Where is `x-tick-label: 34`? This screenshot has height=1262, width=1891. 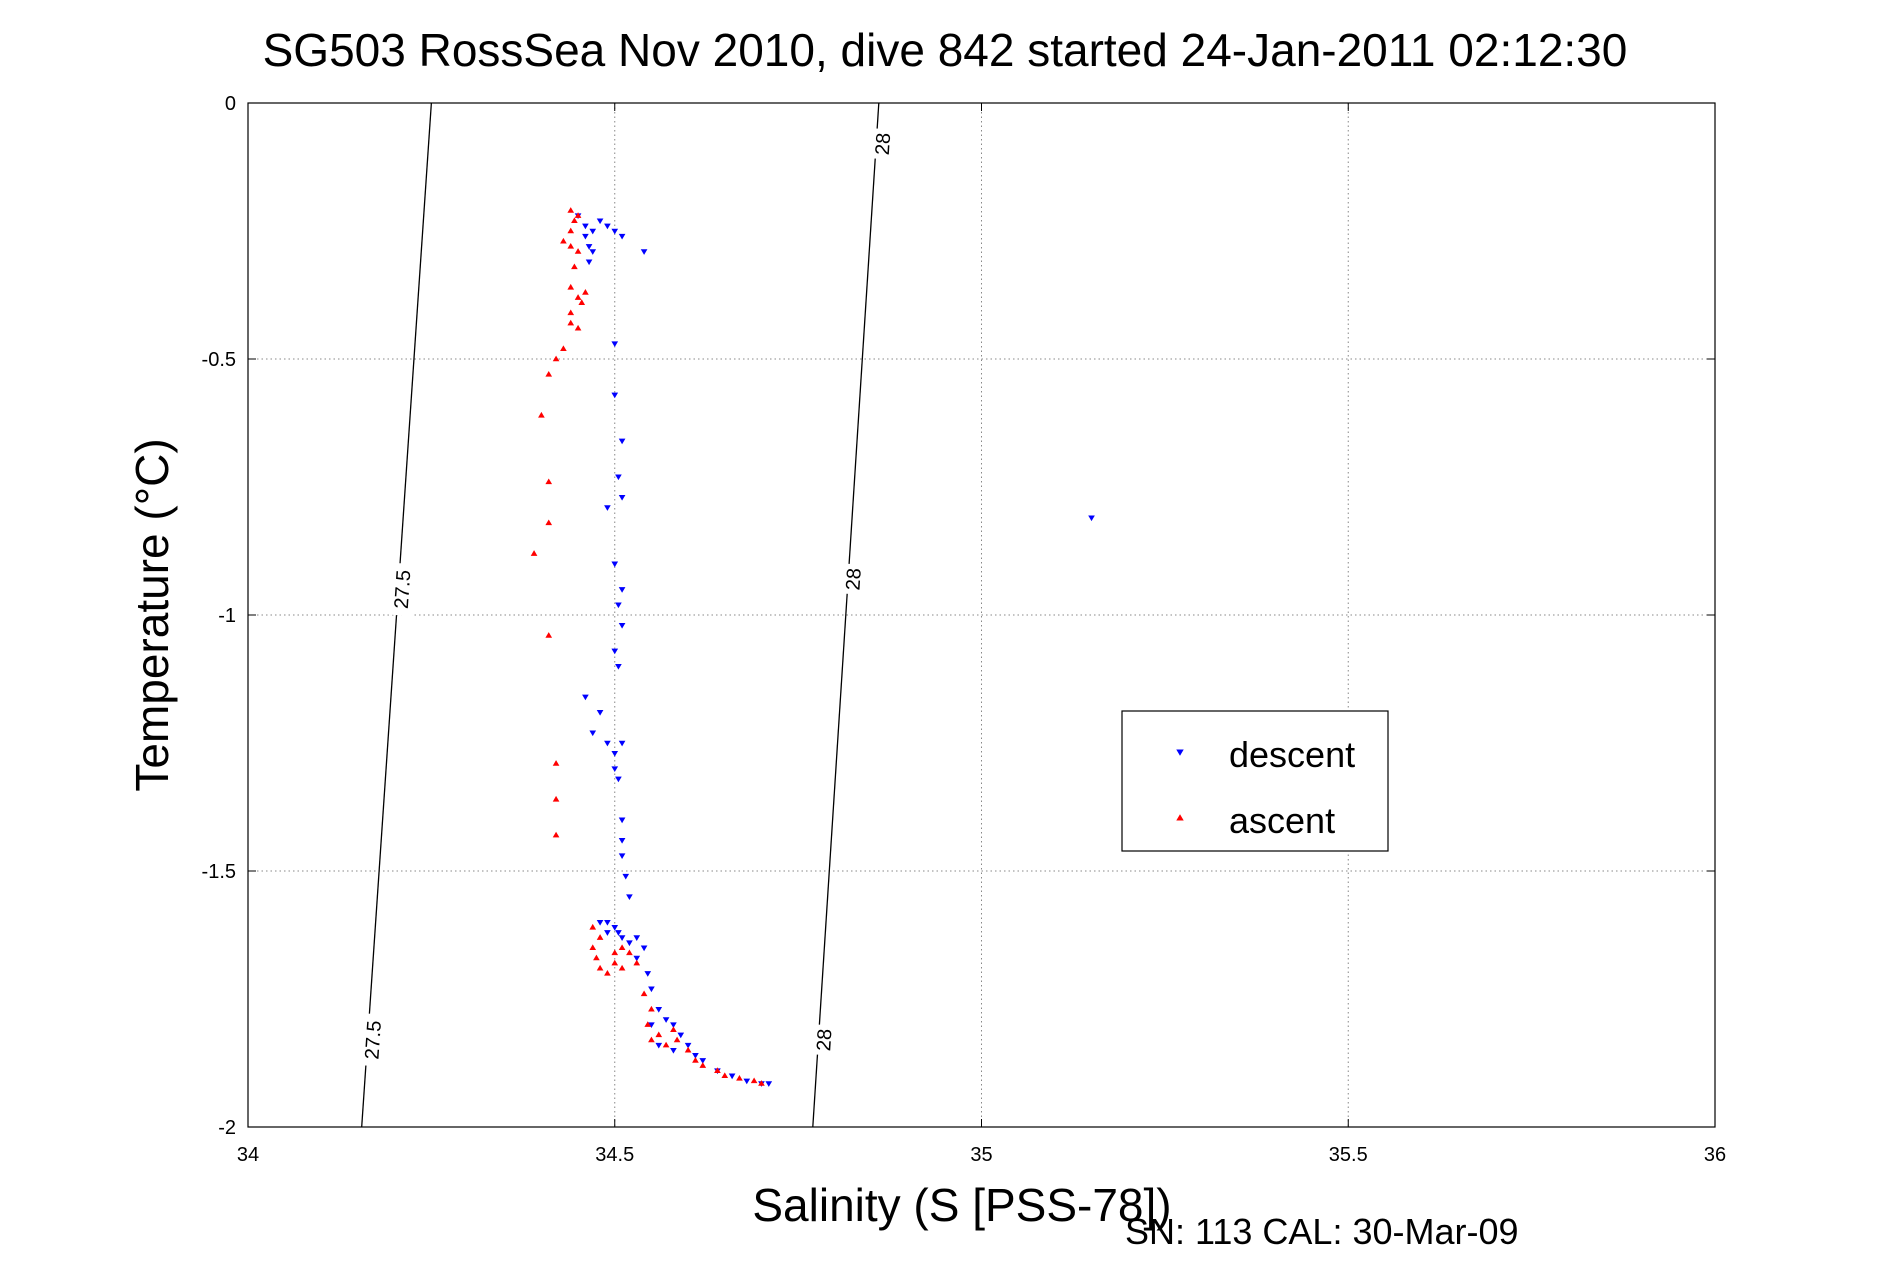
x-tick-label: 34 is located at coordinates (248, 1155).